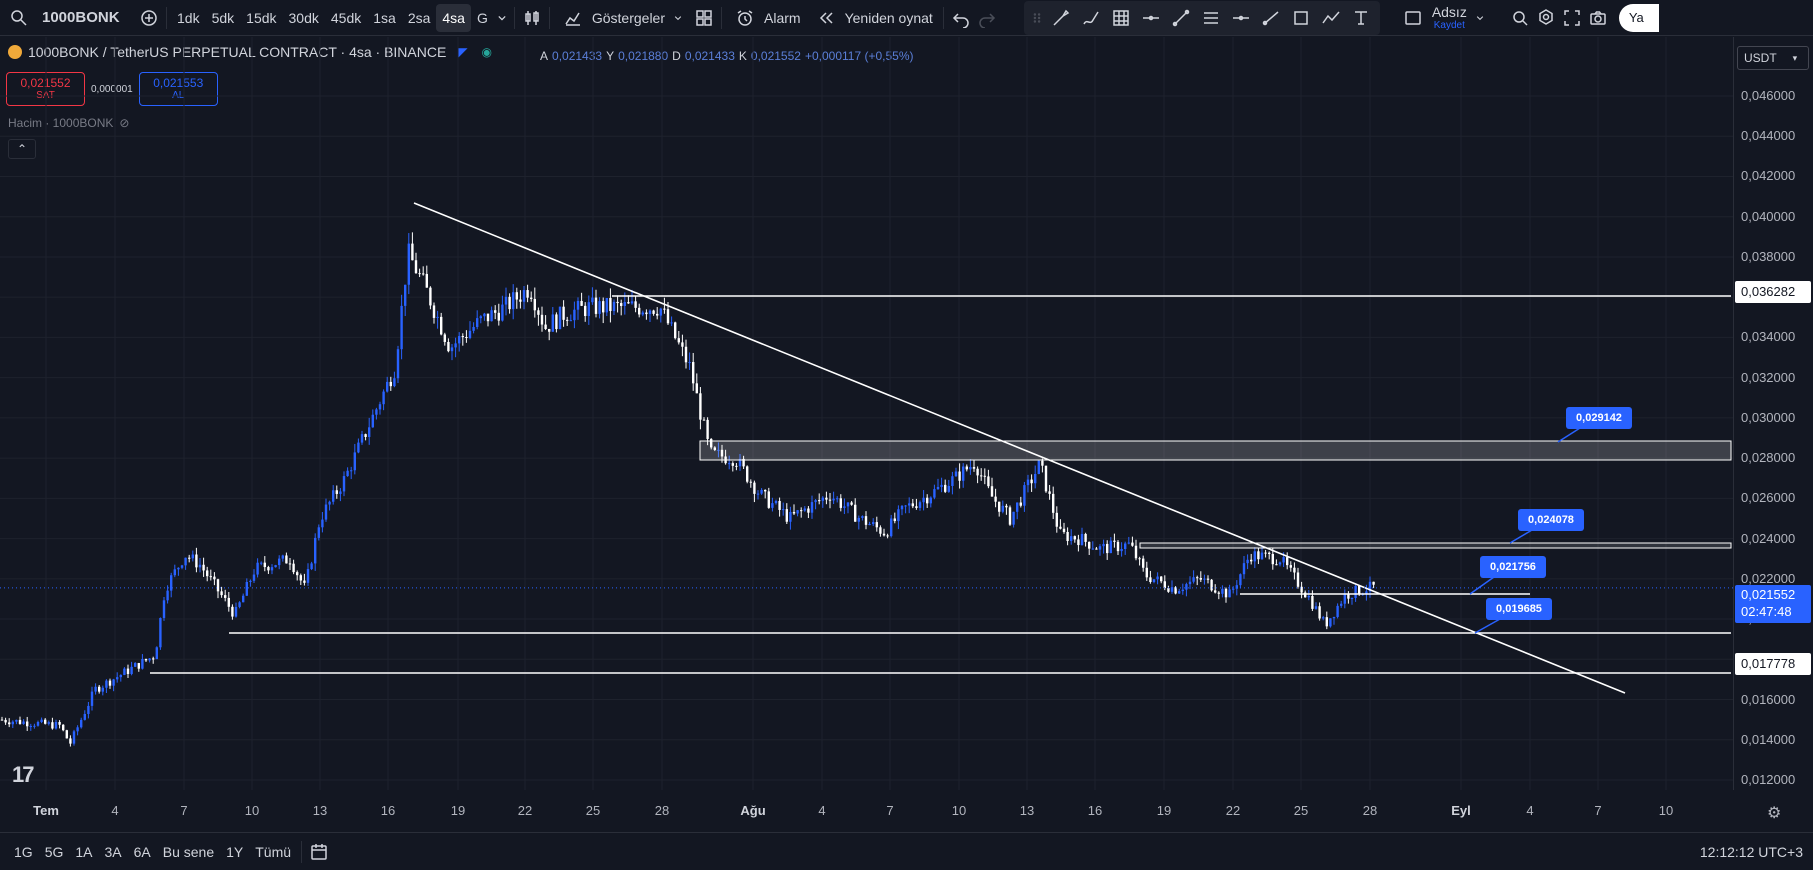 The width and height of the screenshot is (1813, 870). I want to click on redo-icon, so click(987, 18).